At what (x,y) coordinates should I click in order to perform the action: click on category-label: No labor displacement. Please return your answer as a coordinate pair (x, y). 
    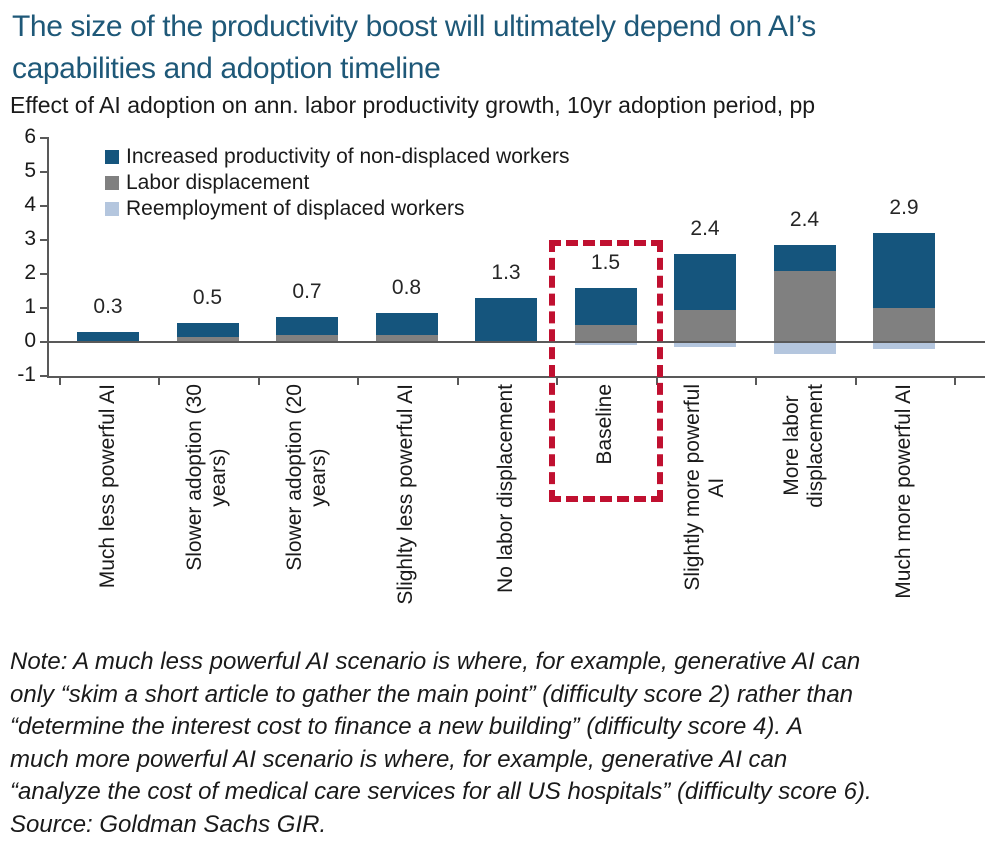
    Looking at the image, I should click on (506, 510).